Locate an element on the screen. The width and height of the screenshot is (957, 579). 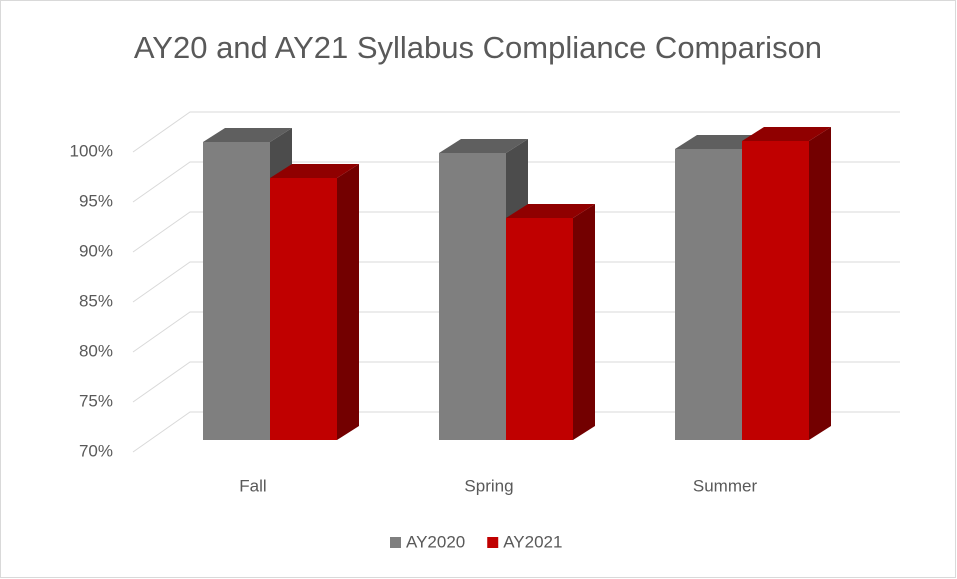
legend-label: AY2020 is located at coordinates (435, 541).